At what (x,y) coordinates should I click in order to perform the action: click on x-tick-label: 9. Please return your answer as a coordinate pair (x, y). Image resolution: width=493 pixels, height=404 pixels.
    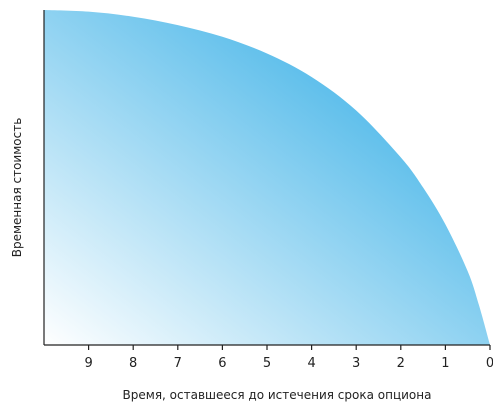
    Looking at the image, I should click on (88, 363).